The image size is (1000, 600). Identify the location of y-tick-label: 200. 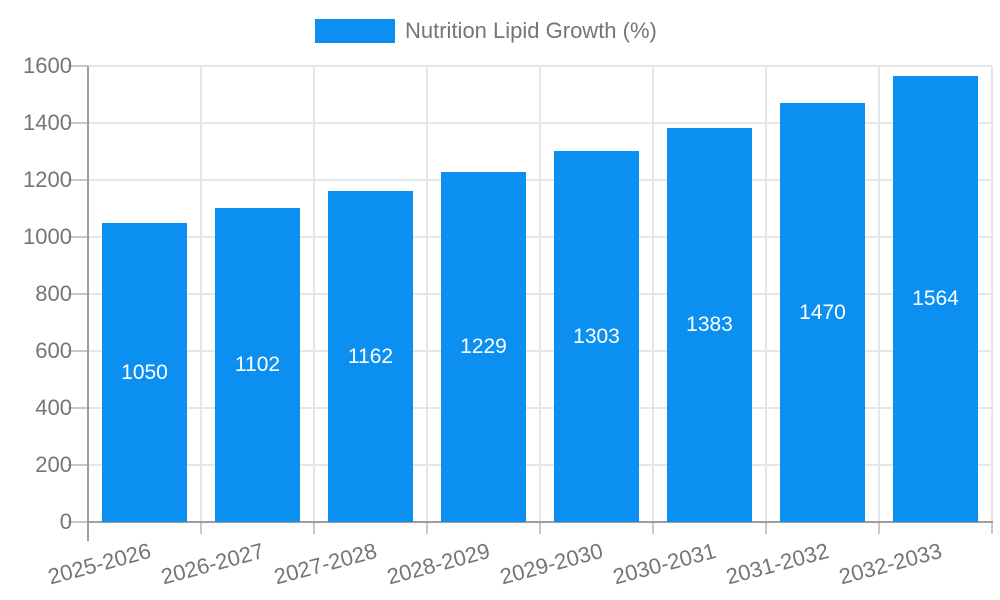
(53, 464).